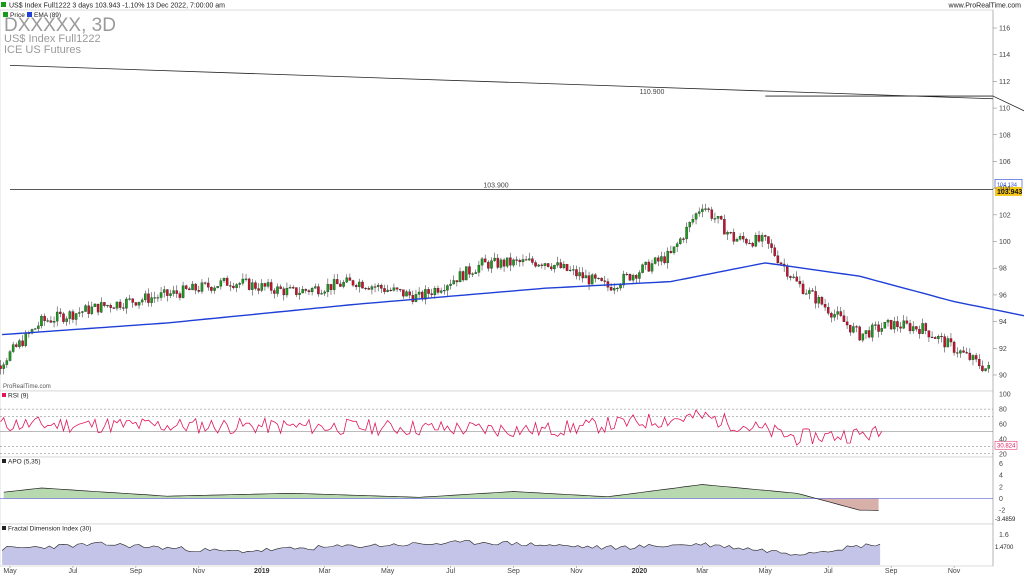 The image size is (1024, 576). What do you see at coordinates (441, 548) in the screenshot?
I see `fdi-line` at bounding box center [441, 548].